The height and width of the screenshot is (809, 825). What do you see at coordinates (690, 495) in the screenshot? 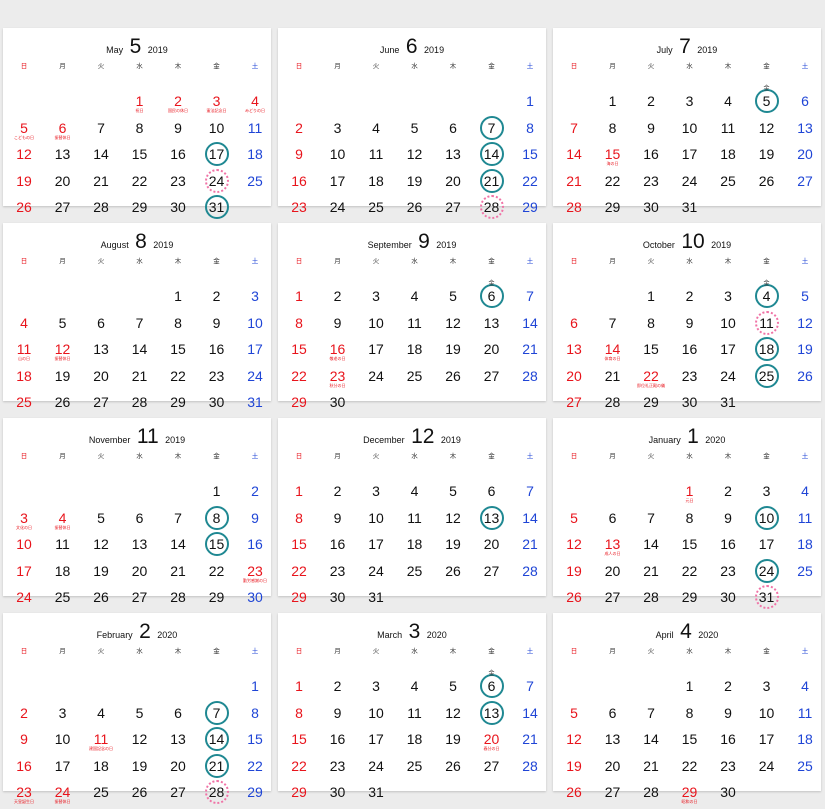
I see `day-cell: 1 元日` at bounding box center [690, 495].